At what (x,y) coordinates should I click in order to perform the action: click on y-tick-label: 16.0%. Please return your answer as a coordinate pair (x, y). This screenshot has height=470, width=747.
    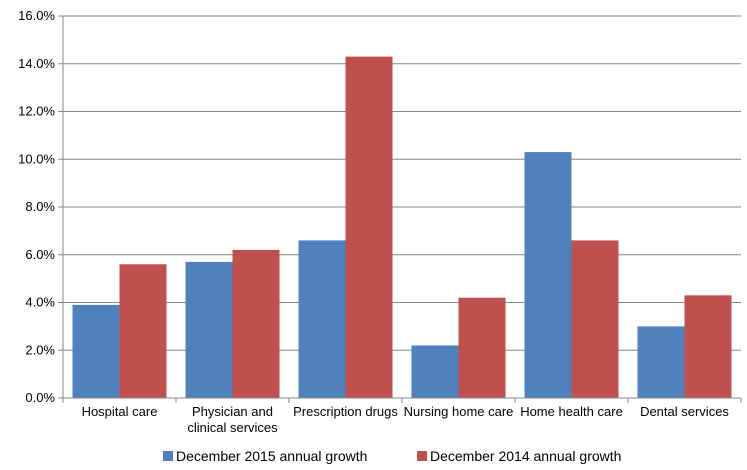
    Looking at the image, I should click on (36, 15).